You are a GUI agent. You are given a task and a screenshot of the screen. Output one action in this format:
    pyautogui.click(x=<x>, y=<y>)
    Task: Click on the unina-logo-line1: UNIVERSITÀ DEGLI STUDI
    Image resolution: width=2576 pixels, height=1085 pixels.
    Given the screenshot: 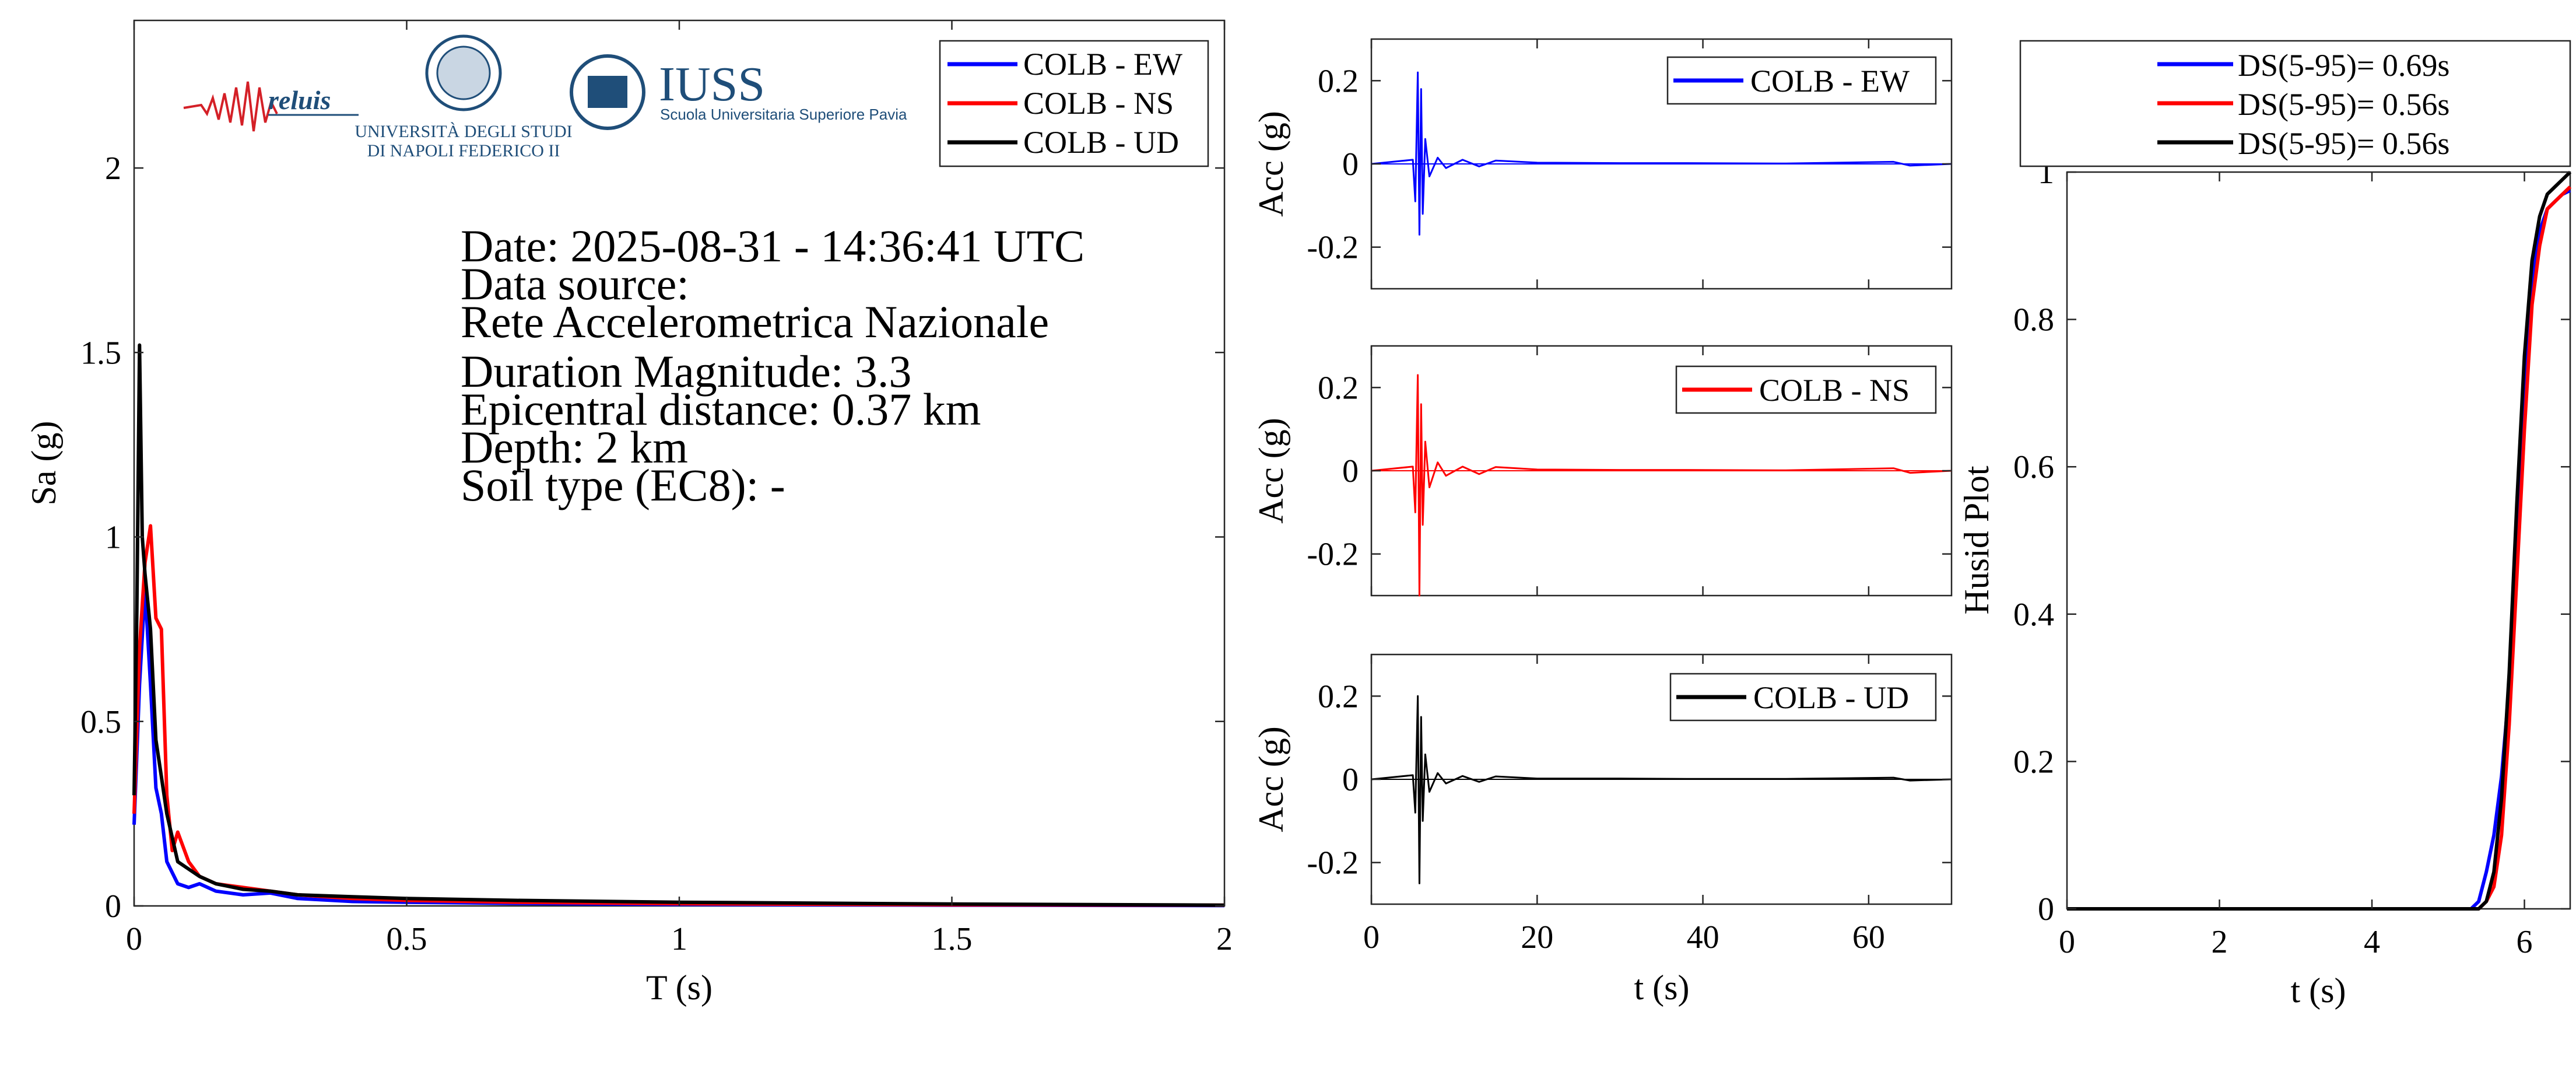 What is the action you would take?
    pyautogui.click(x=463, y=131)
    